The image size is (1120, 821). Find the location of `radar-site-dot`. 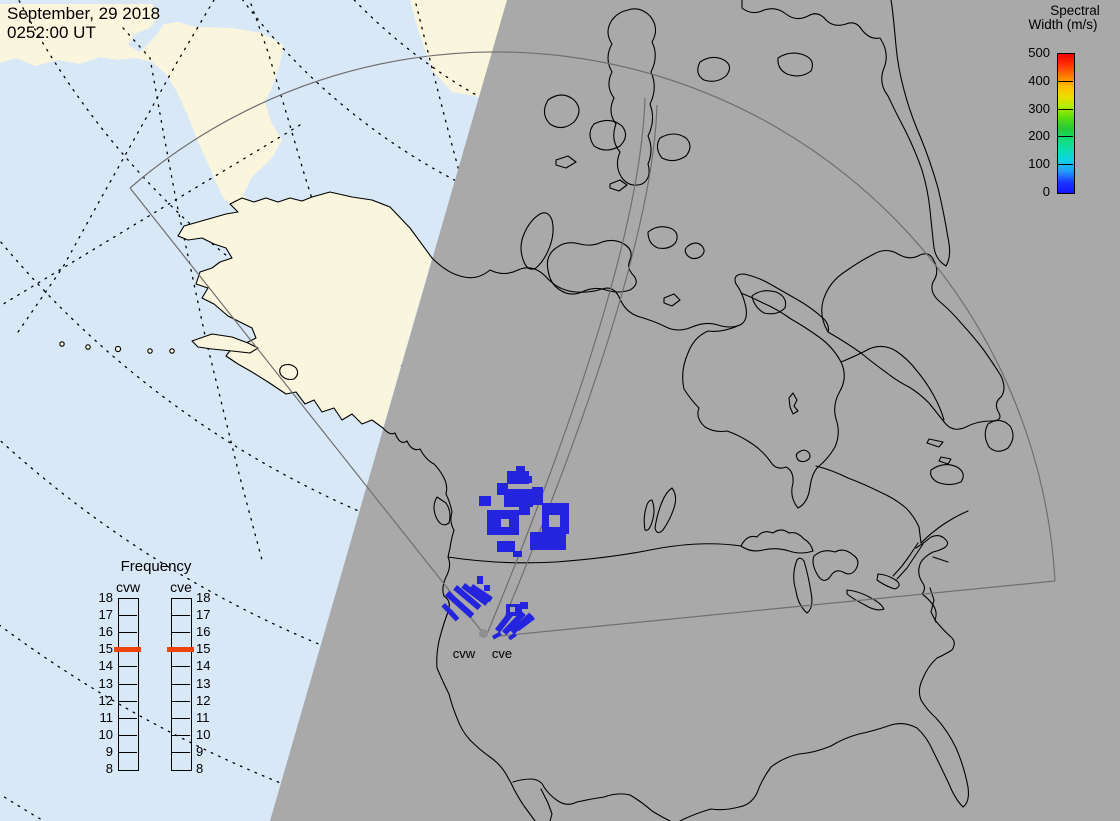

radar-site-dot is located at coordinates (483, 633).